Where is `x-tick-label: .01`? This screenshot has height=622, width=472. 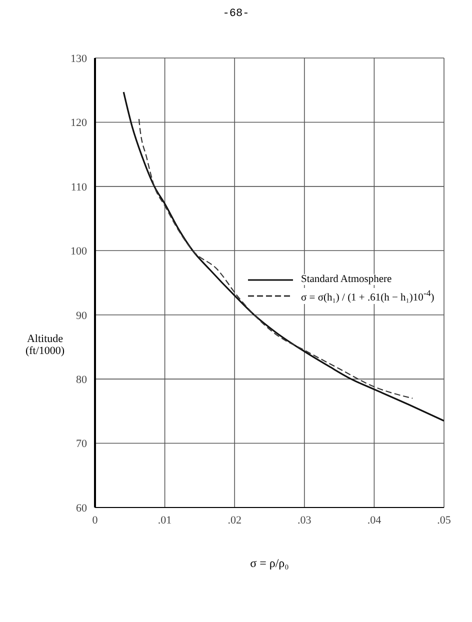 x-tick-label: .01 is located at coordinates (165, 520).